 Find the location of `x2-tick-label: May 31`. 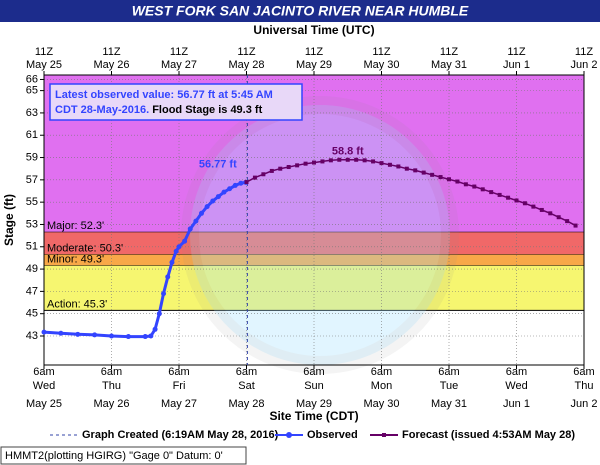

x2-tick-label: May 31 is located at coordinates (449, 65).